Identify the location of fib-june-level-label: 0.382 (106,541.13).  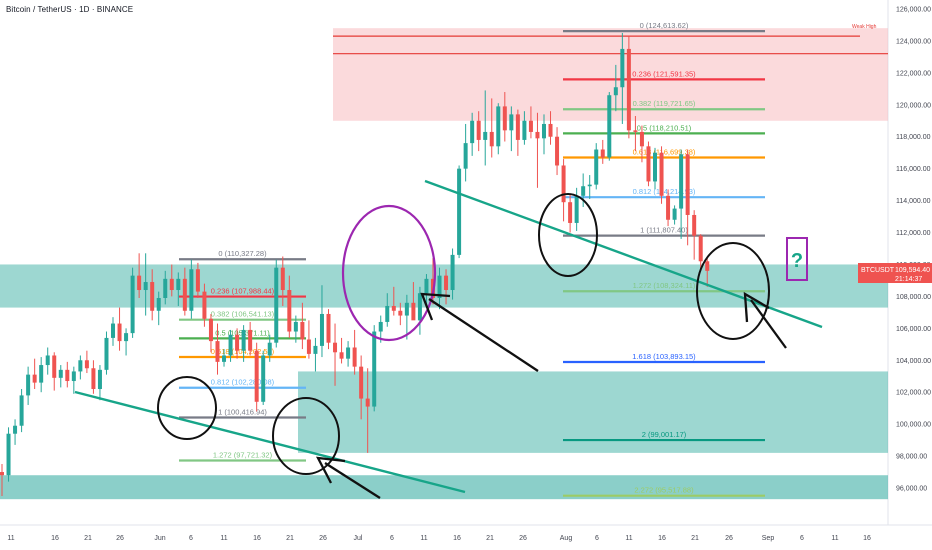
(243, 314).